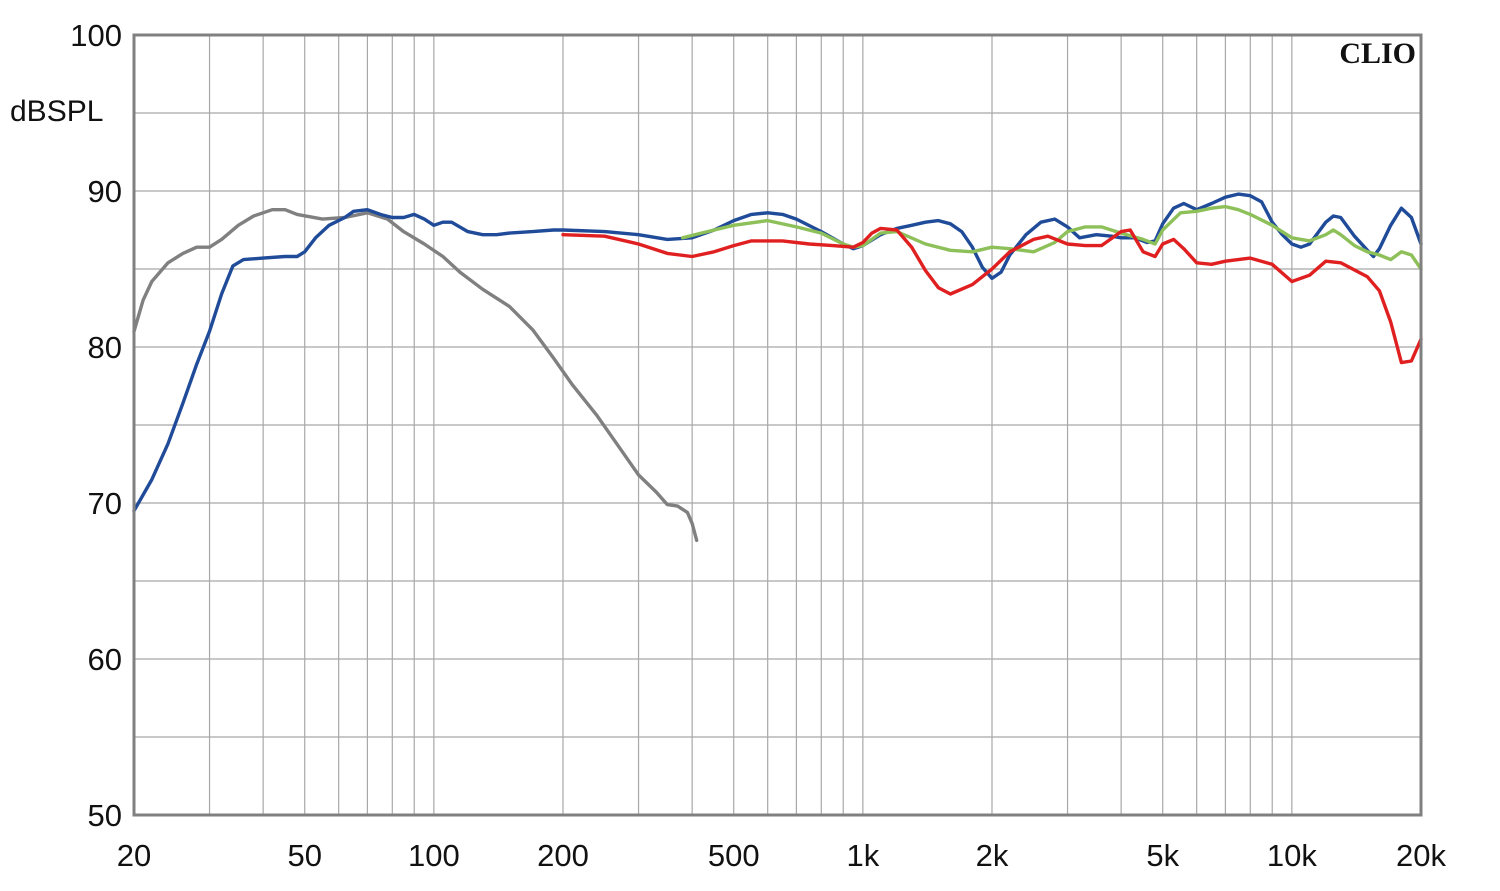 Image resolution: width=1500 pixels, height=891 pixels. I want to click on x-tick-label: 100, so click(434, 855).